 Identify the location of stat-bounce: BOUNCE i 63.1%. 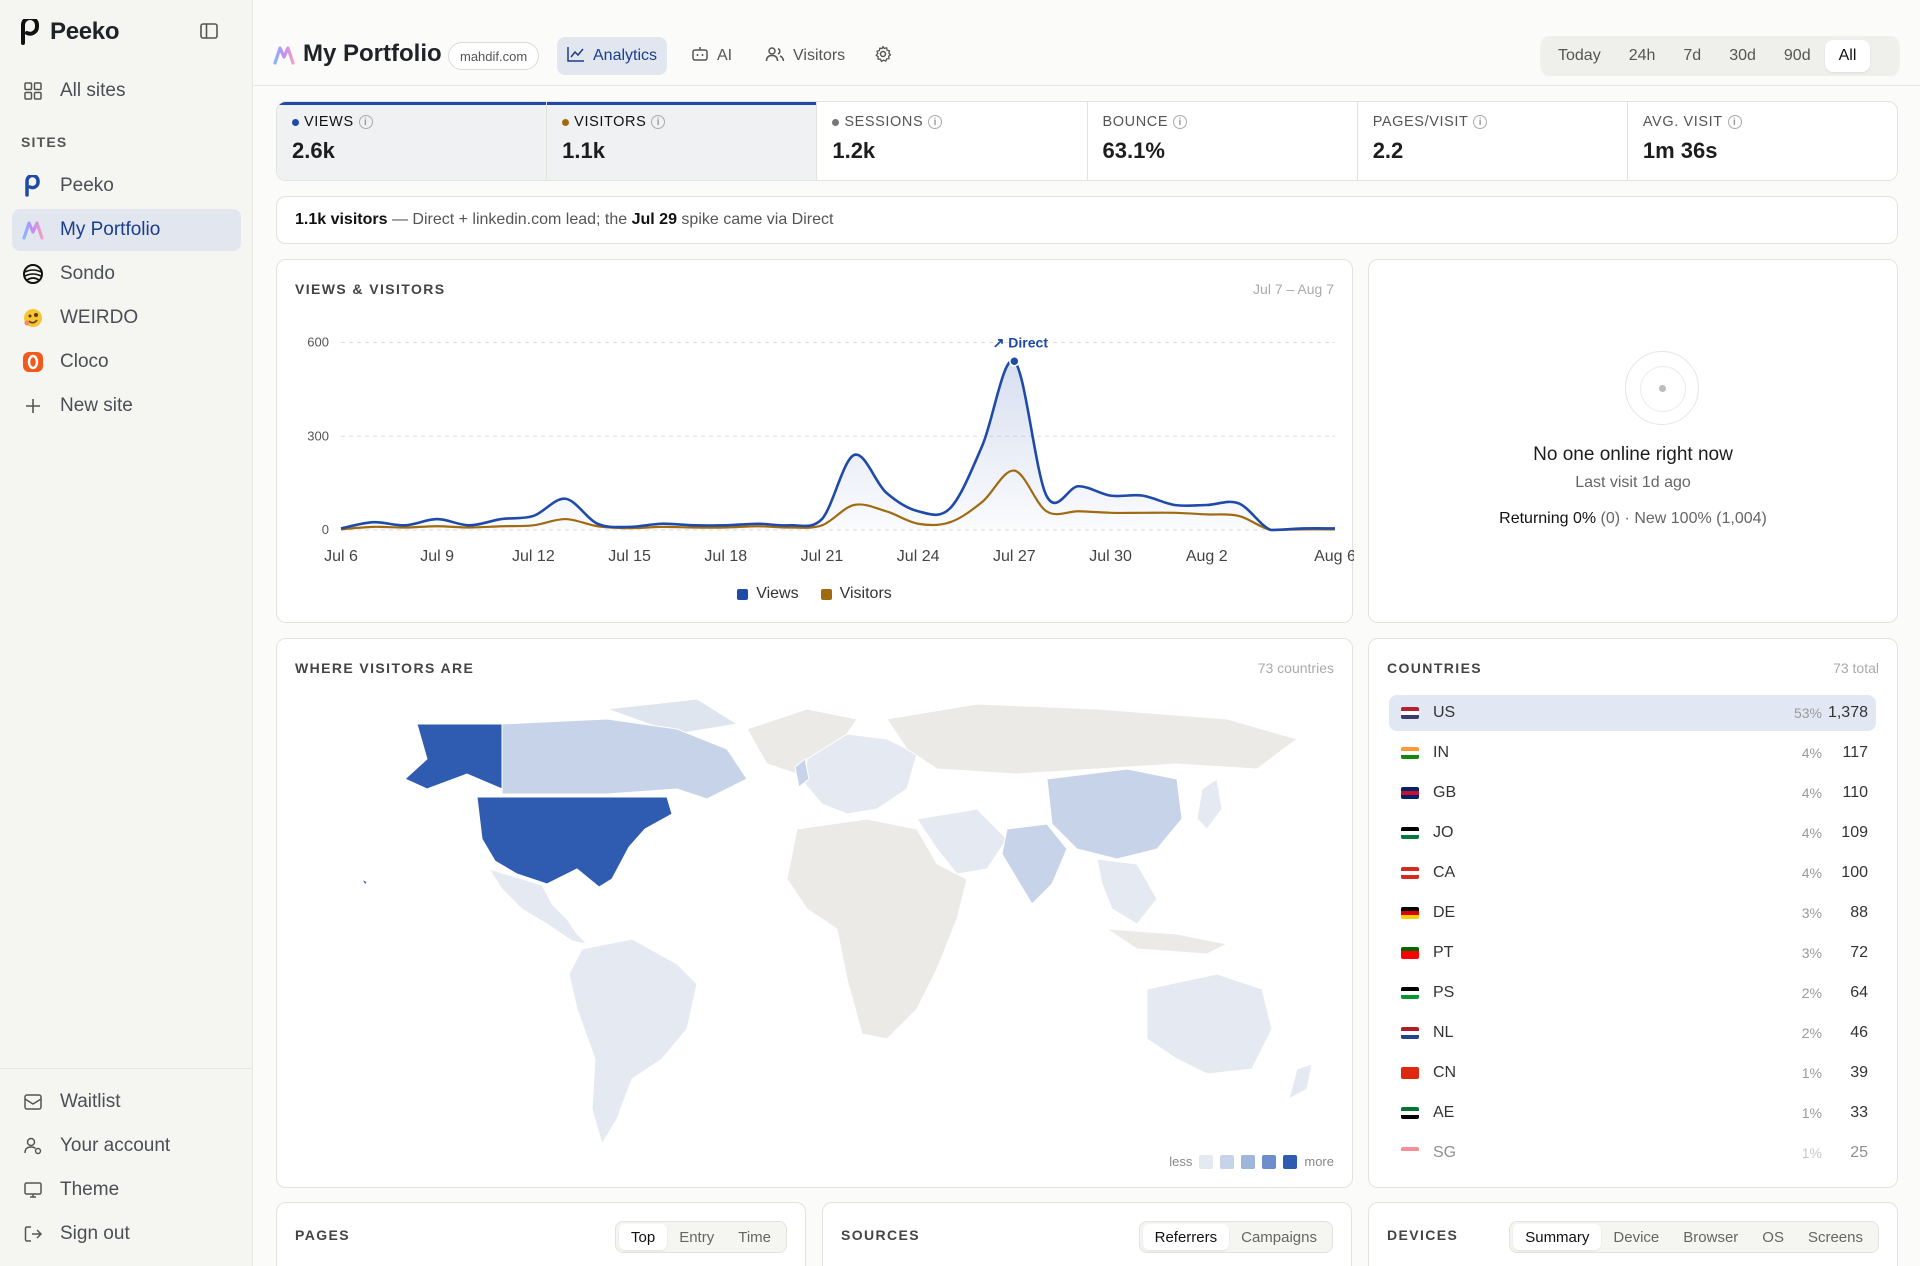
(1223, 141).